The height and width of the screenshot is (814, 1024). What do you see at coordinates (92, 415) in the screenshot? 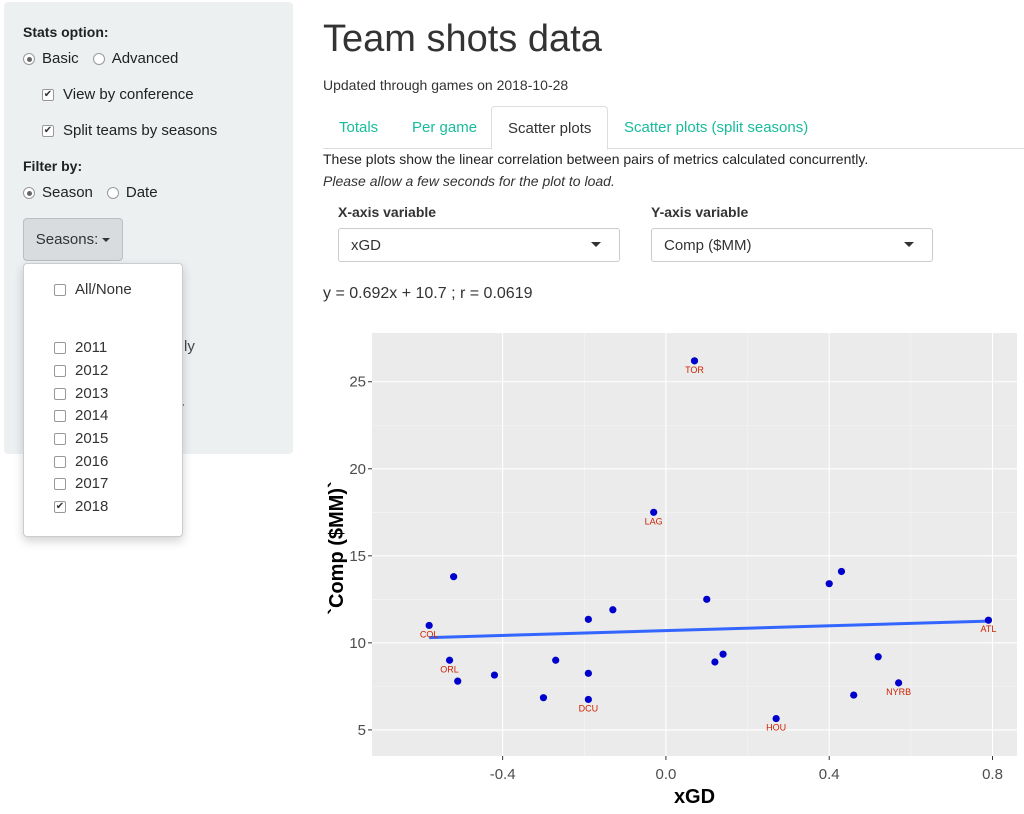
I see `season-label: 2014` at bounding box center [92, 415].